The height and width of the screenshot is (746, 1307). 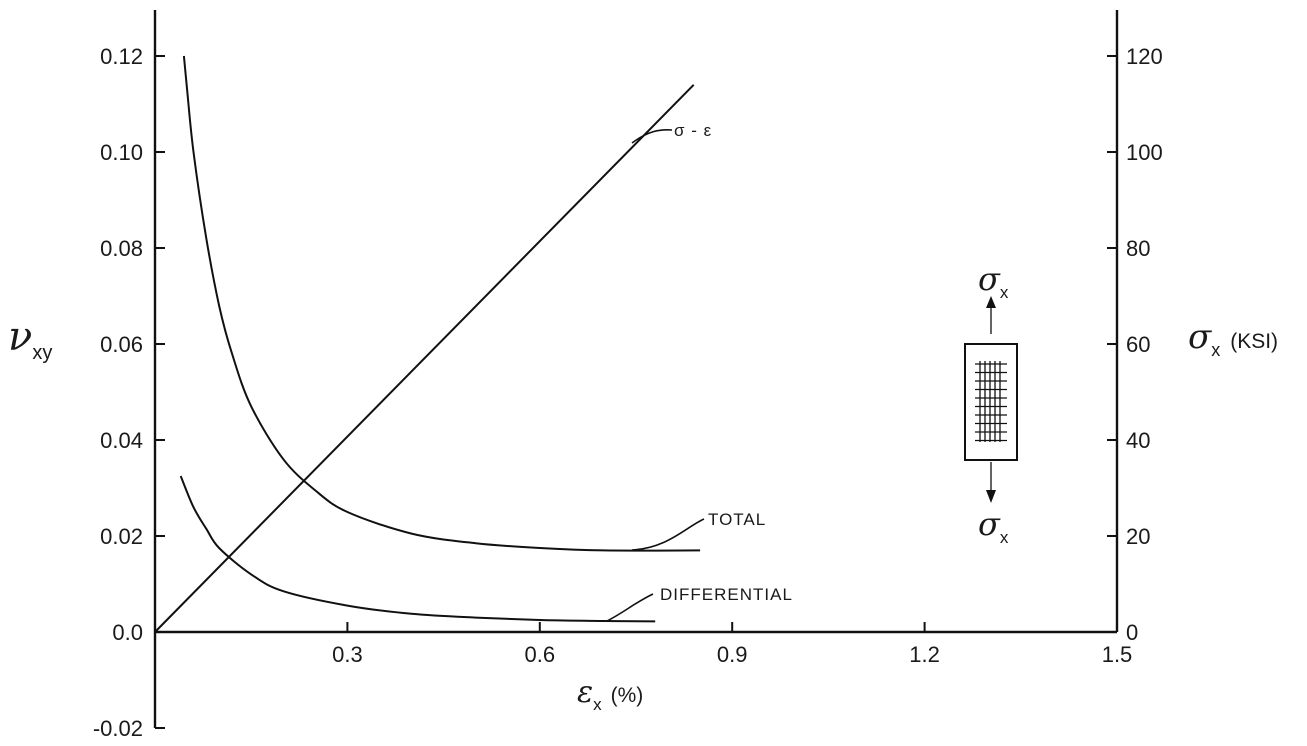 What do you see at coordinates (1144, 152) in the screenshot?
I see `right-y-tick-label: 100` at bounding box center [1144, 152].